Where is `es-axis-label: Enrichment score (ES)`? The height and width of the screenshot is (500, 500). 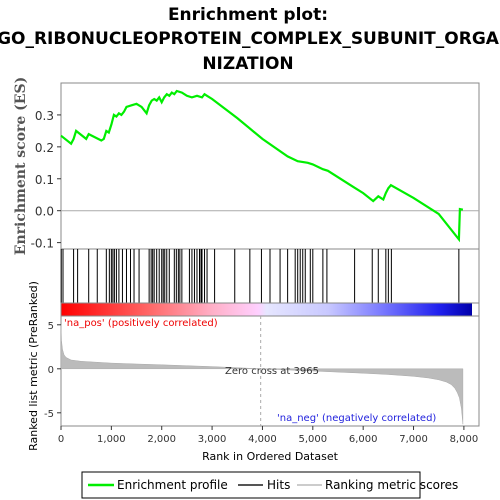 es-axis-label: Enrichment score (ES) is located at coordinates (21, 166).